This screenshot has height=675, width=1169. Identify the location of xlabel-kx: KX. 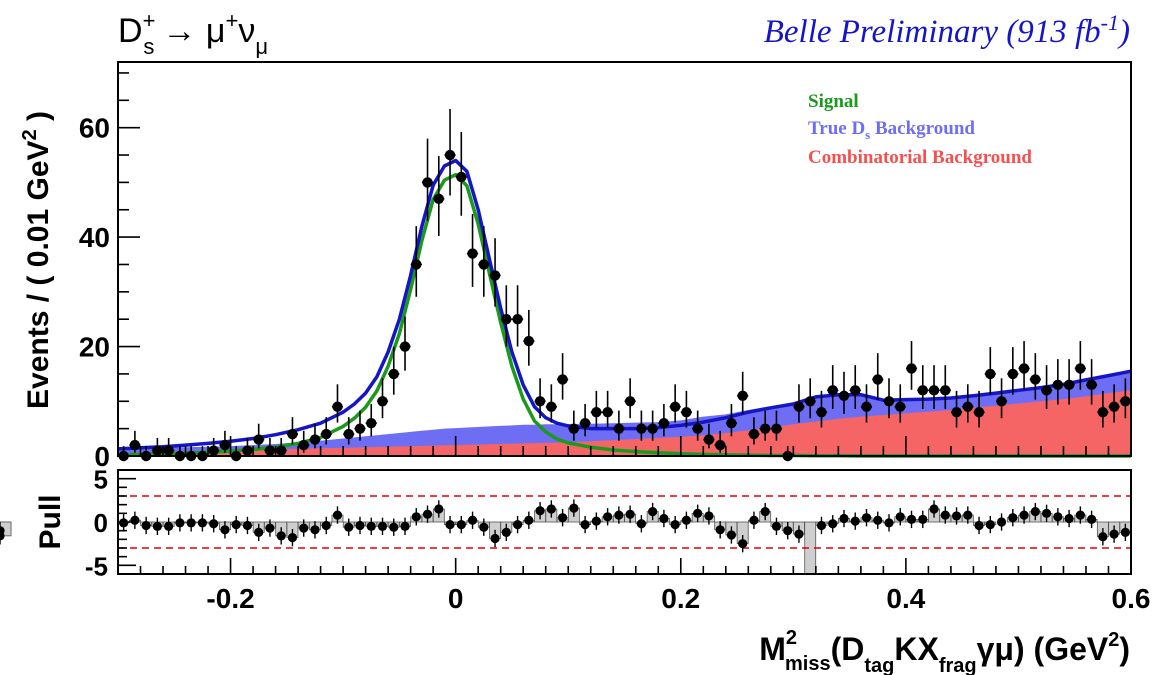
(916, 649).